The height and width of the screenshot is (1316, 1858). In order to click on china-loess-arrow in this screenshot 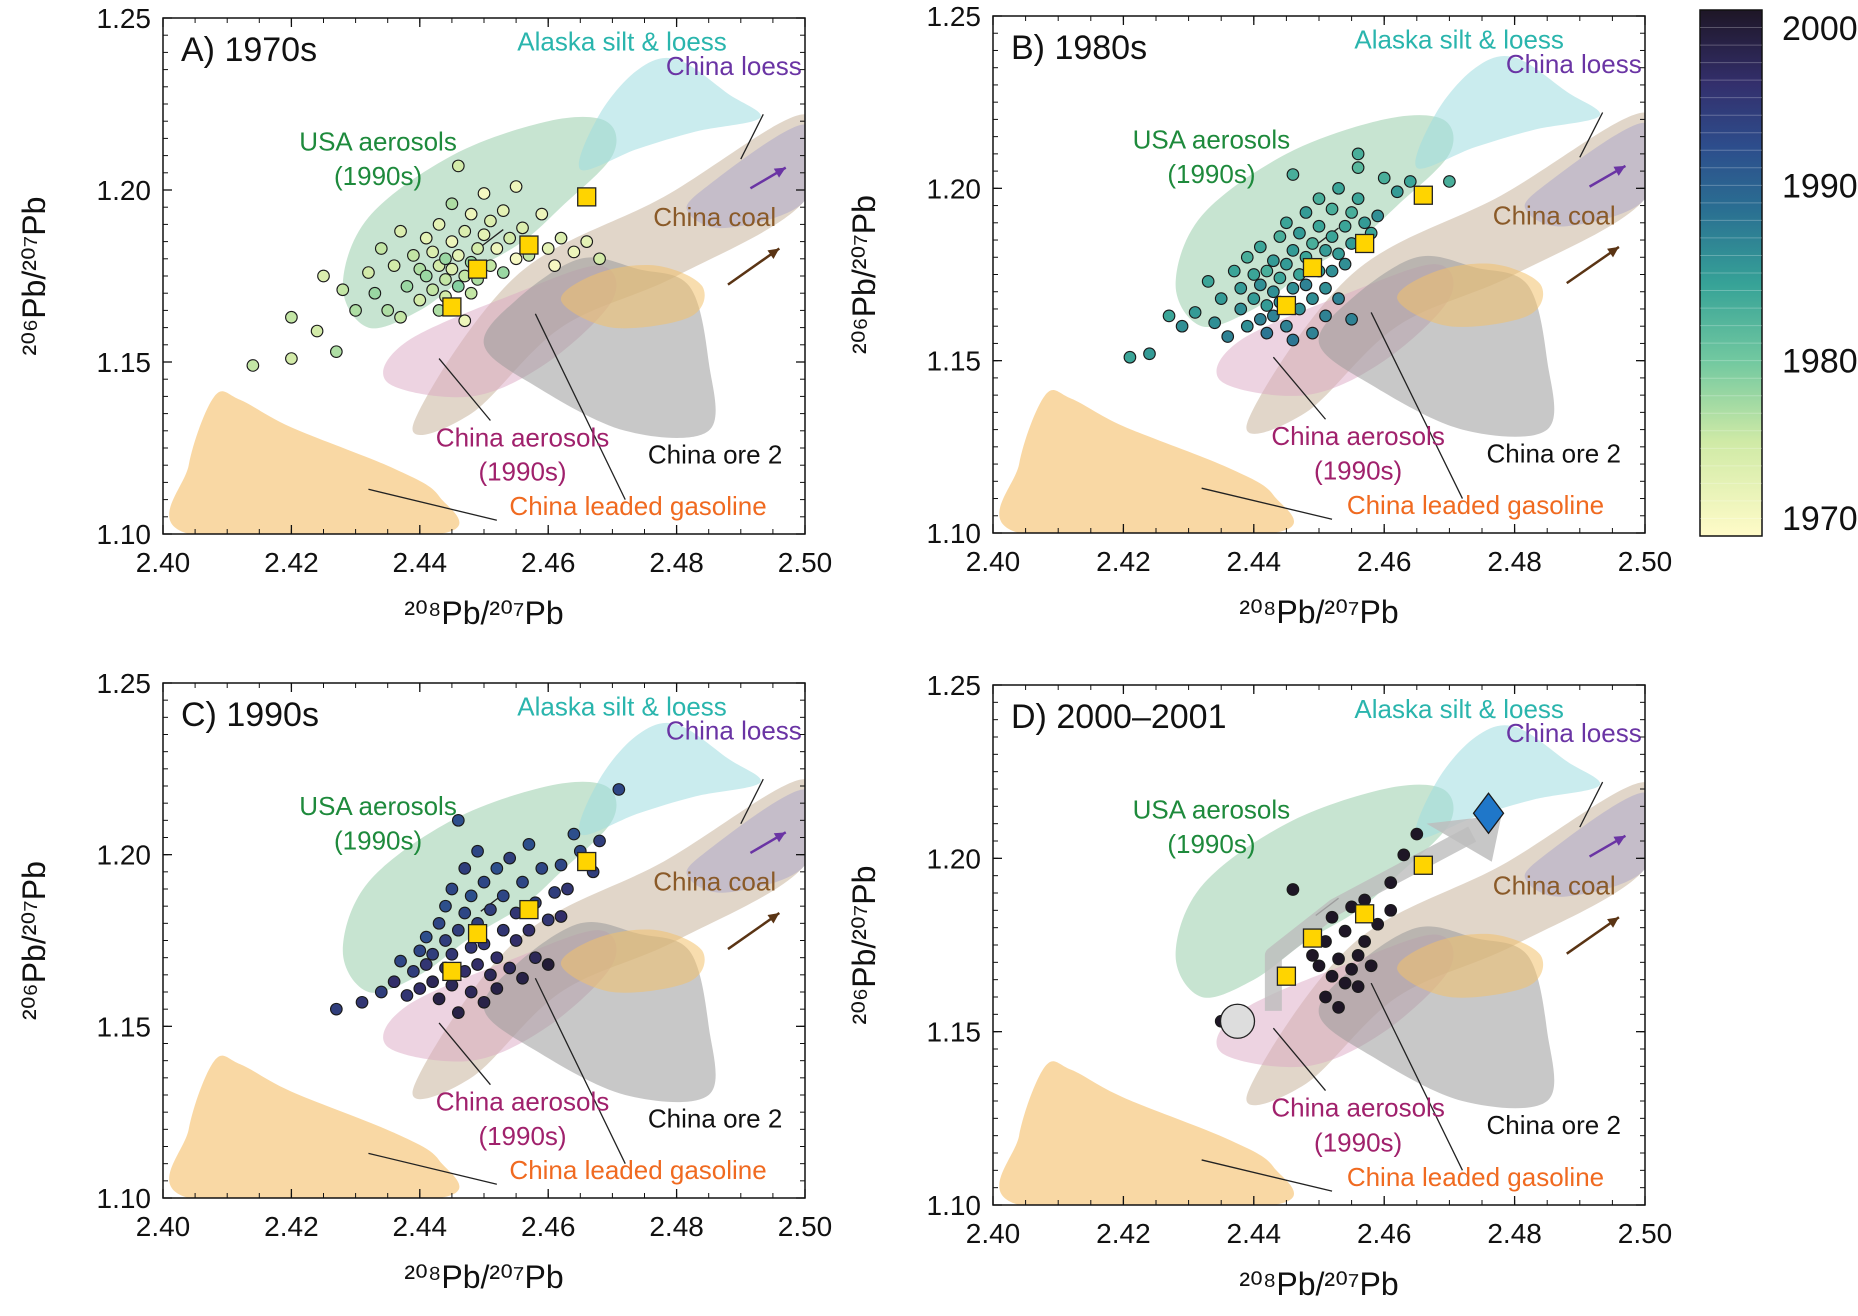, I will do `click(1607, 176)`.